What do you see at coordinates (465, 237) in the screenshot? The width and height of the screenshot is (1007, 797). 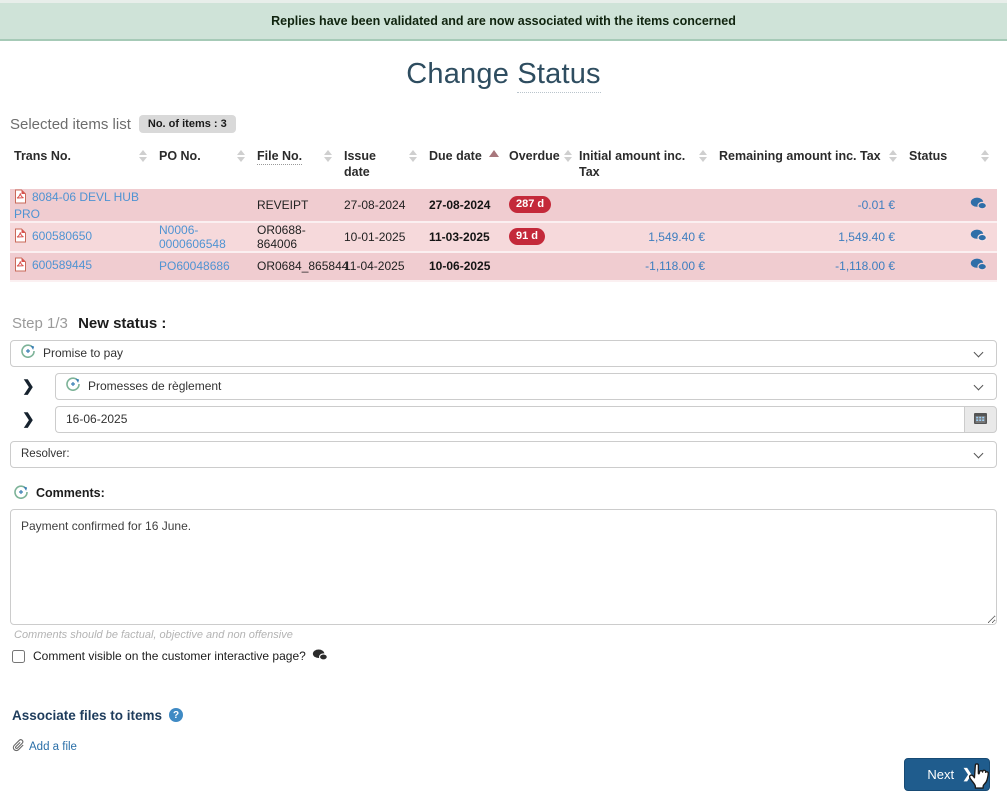 I see `due-date-cell: 11-03-2025` at bounding box center [465, 237].